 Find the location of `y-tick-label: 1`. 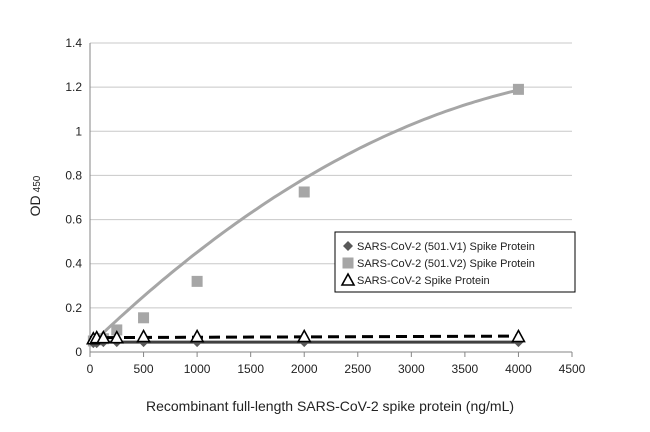

y-tick-label: 1 is located at coordinates (78, 131).